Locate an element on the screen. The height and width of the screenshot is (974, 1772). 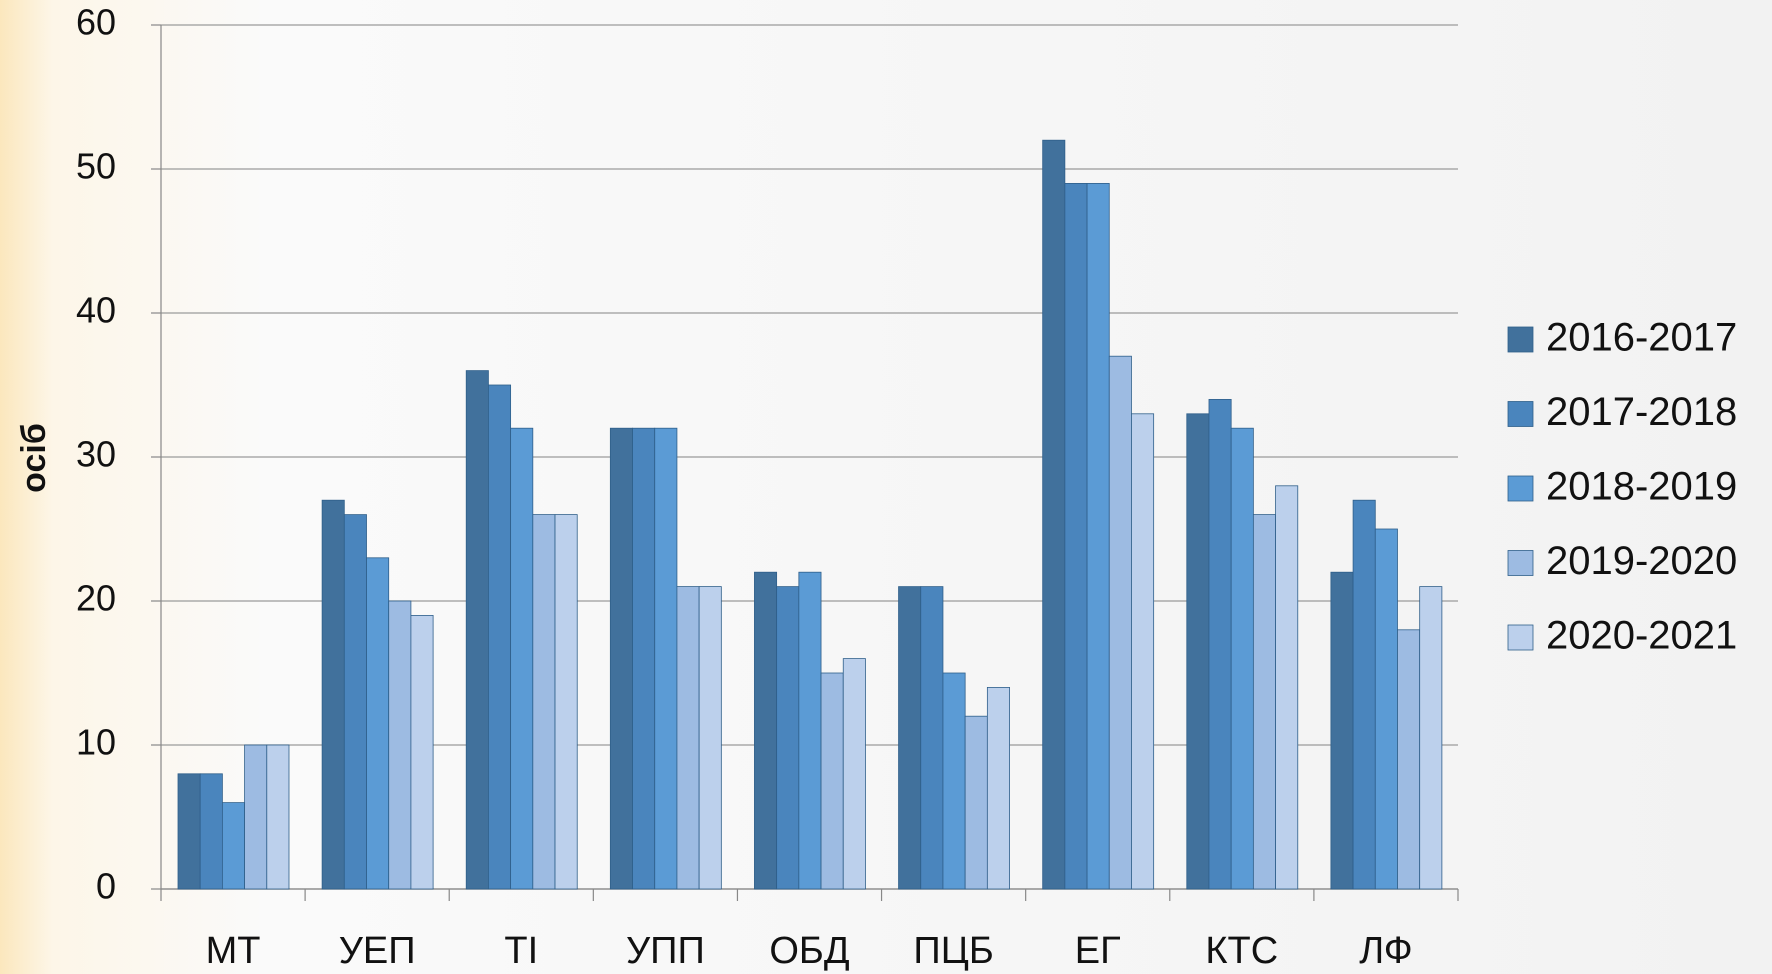
x-tick-label: ЛФ is located at coordinates (1385, 951).